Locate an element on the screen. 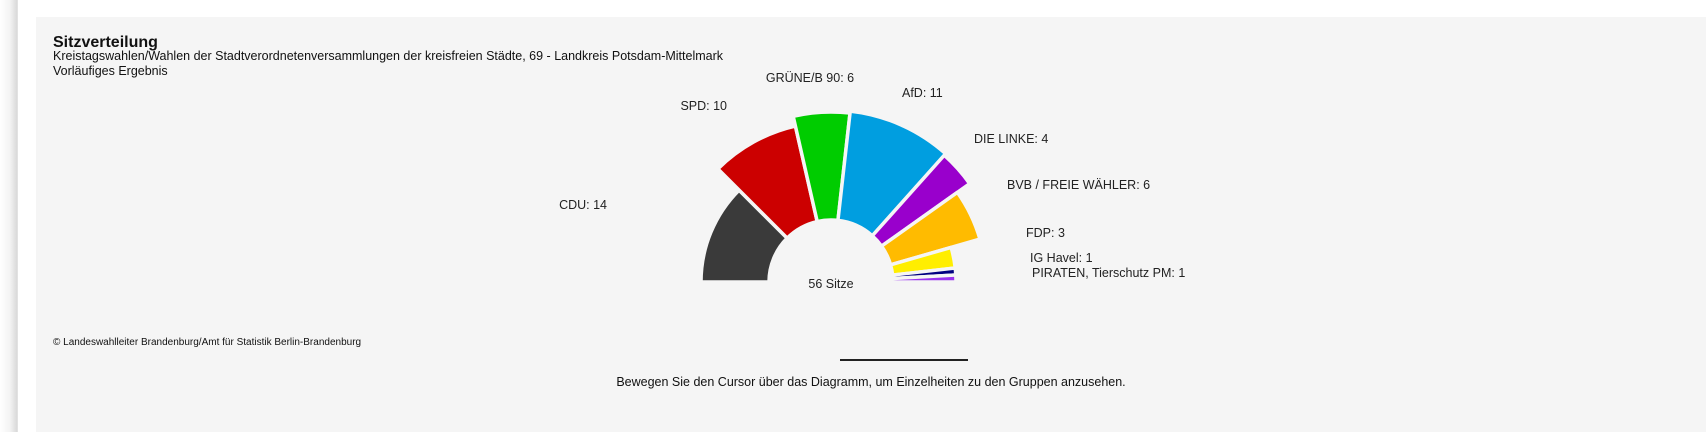  chart-slices is located at coordinates (840, 196).